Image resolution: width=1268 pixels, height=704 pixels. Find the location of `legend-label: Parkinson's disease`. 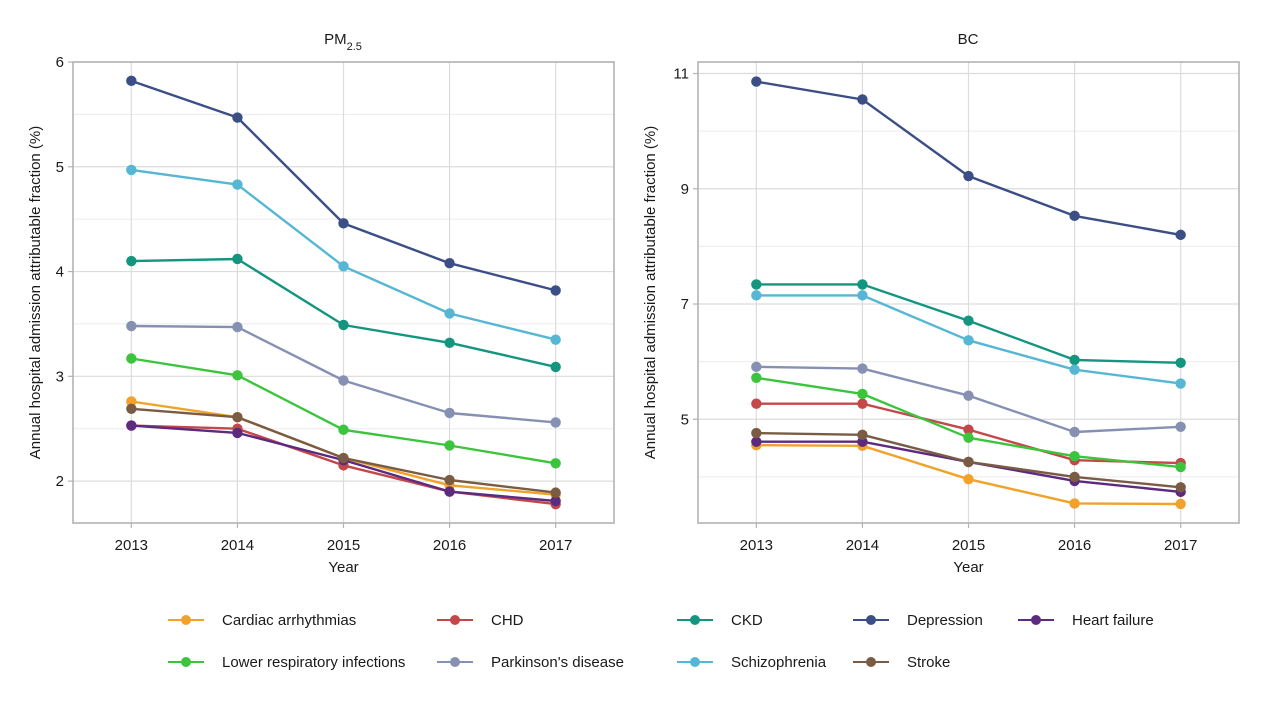

legend-label: Parkinson's disease is located at coordinates (557, 662).